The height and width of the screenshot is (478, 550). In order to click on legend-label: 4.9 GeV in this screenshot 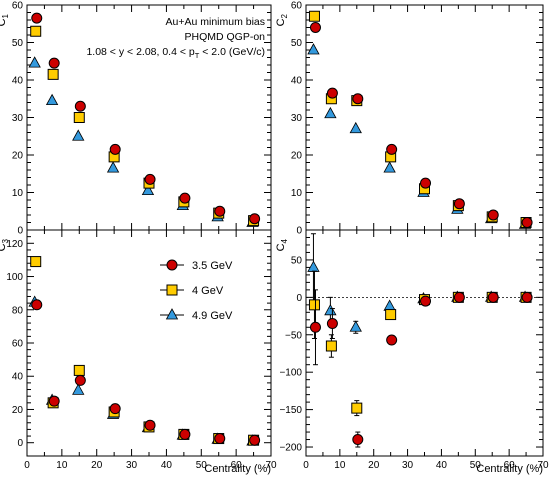, I will do `click(212, 316)`.